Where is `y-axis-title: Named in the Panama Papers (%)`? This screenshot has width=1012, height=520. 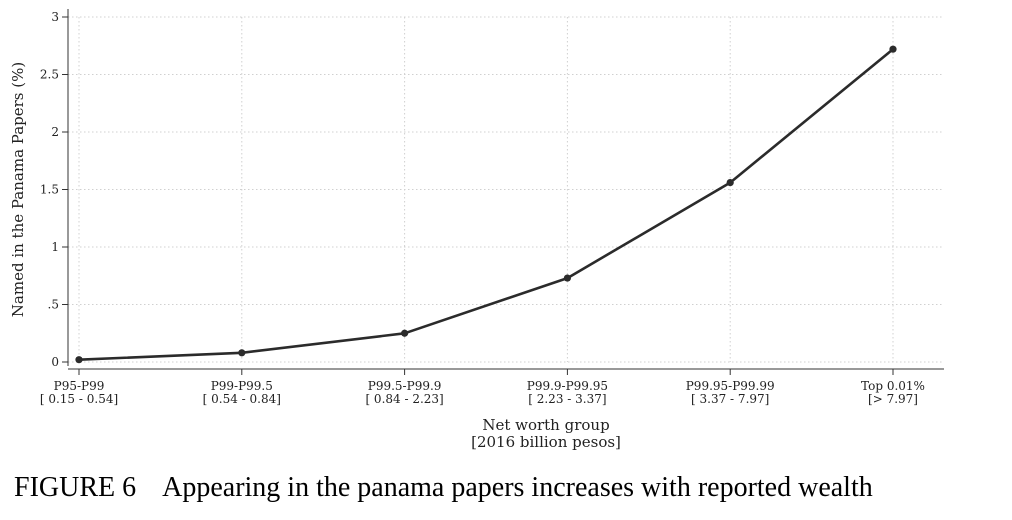
y-axis-title: Named in the Panama Papers (%) is located at coordinates (18, 189).